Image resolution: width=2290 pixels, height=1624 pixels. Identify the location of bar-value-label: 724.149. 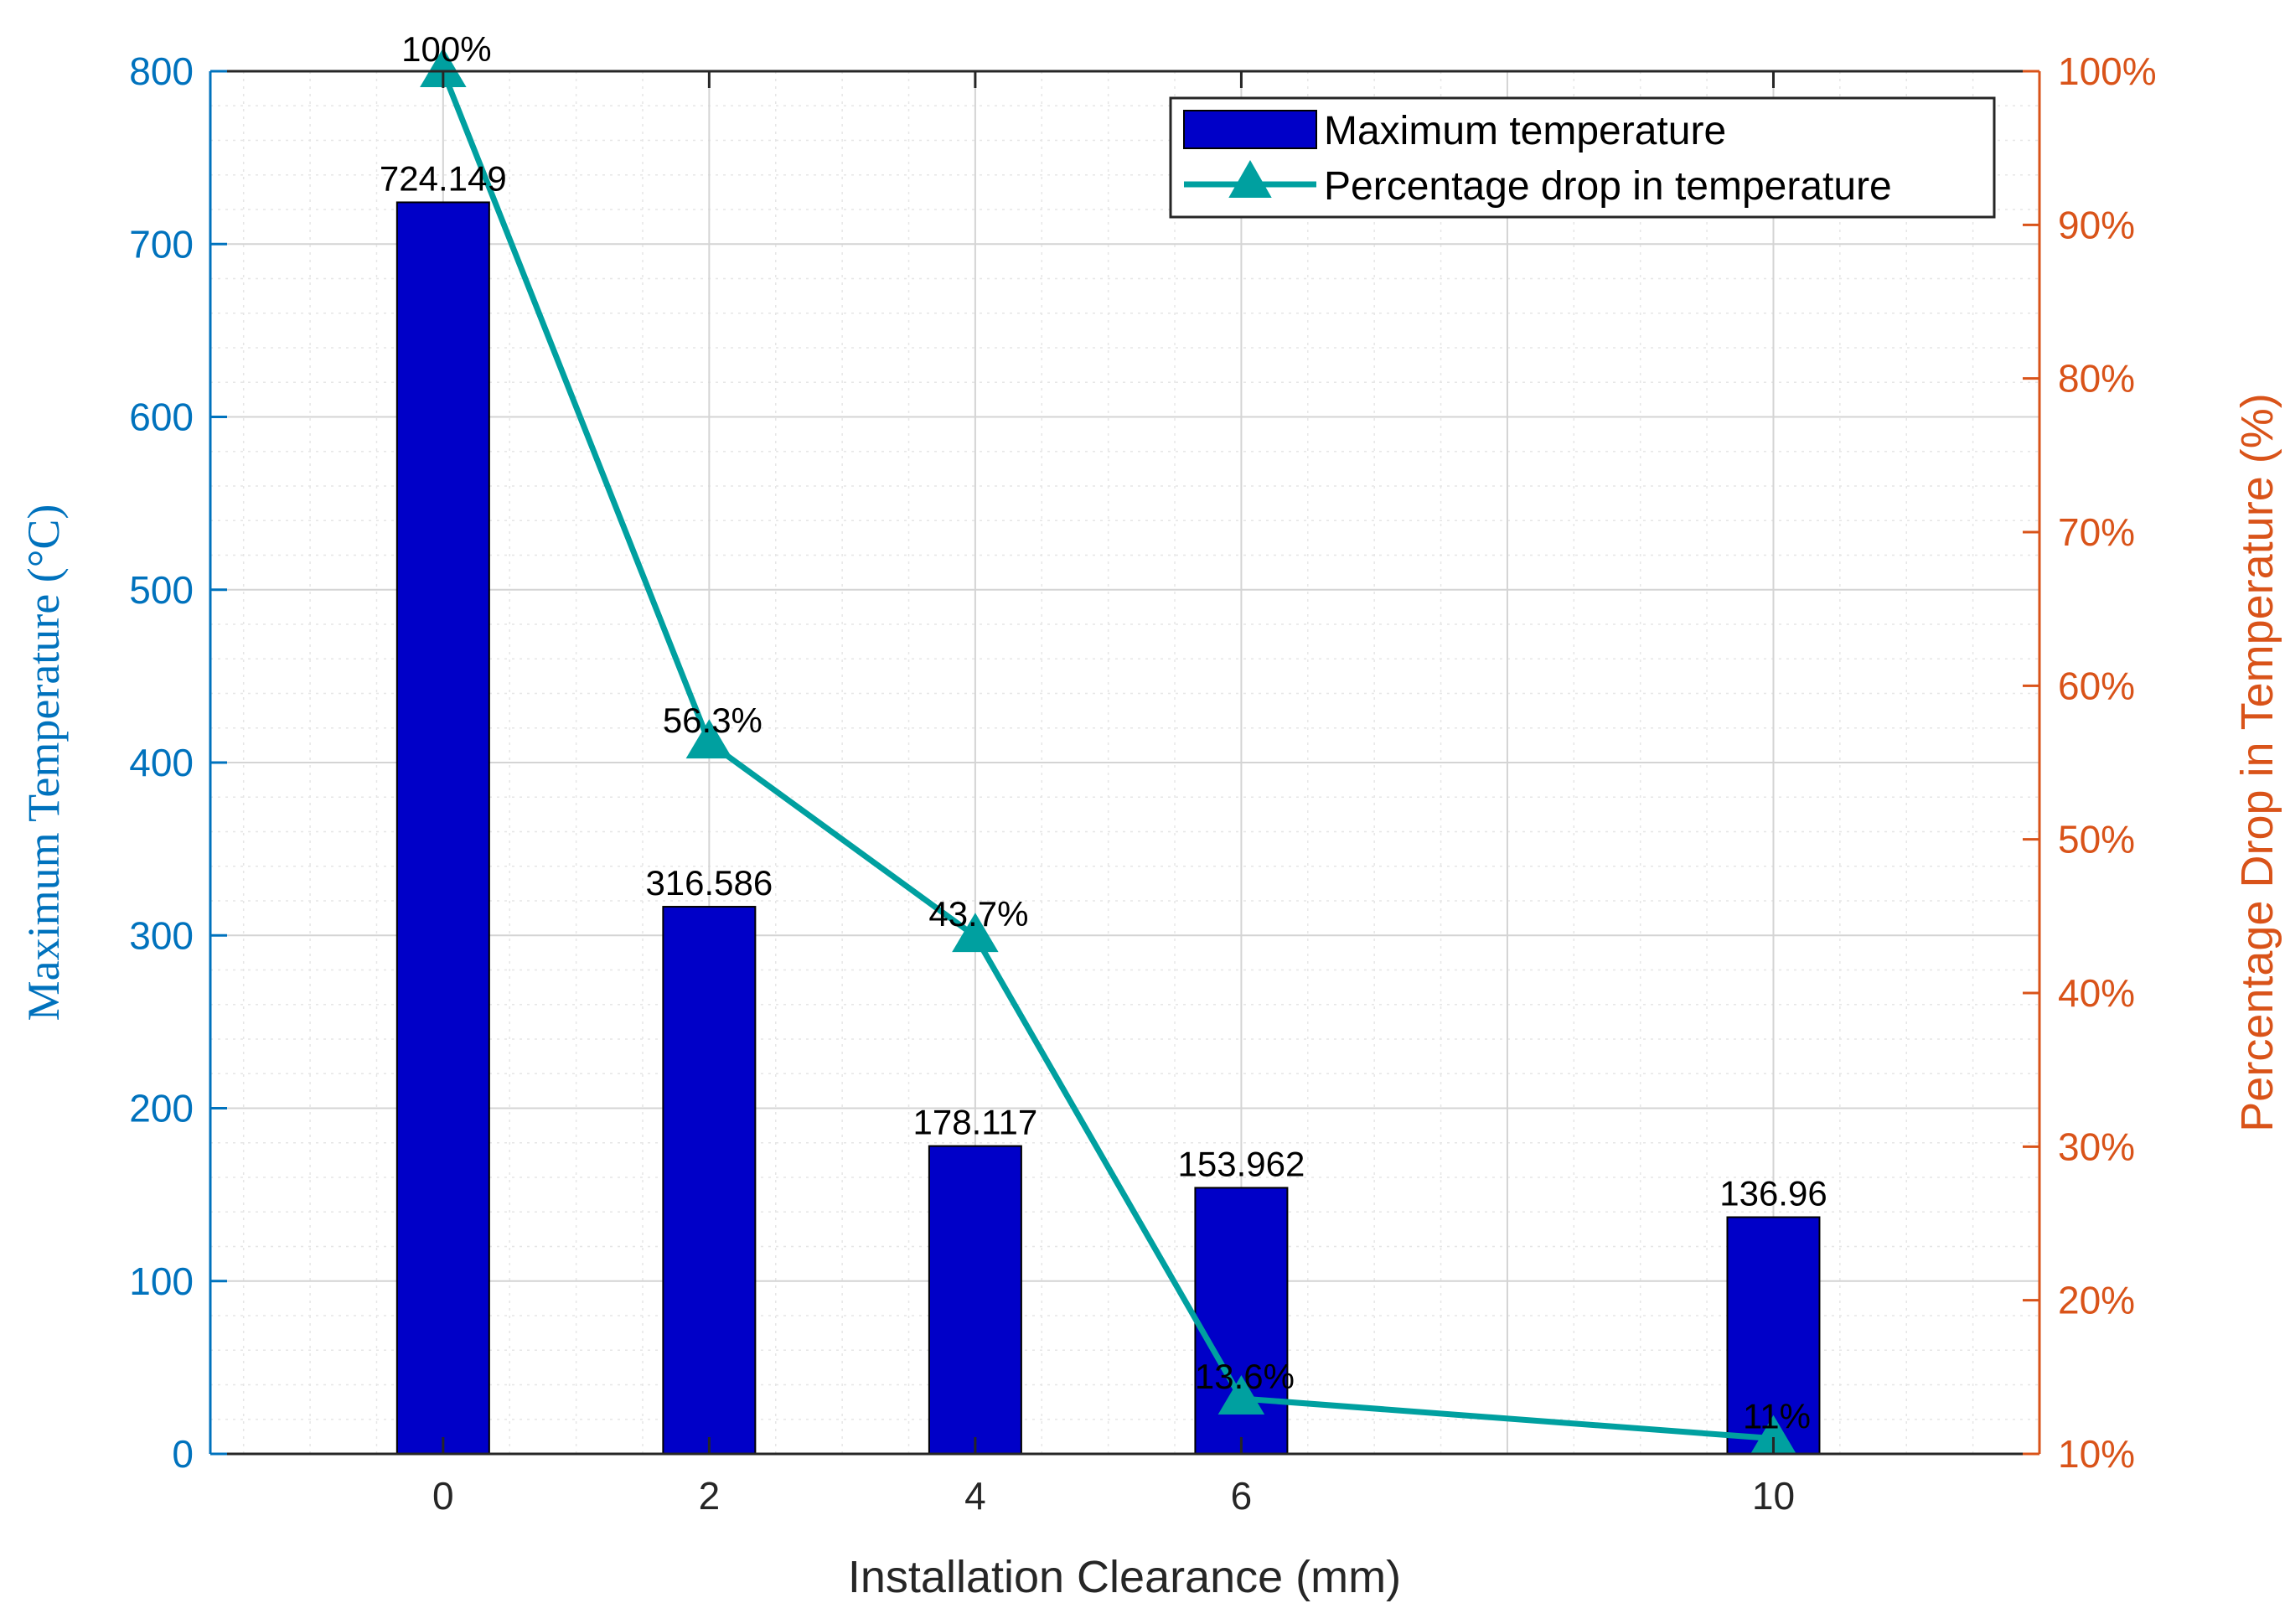
(444, 178).